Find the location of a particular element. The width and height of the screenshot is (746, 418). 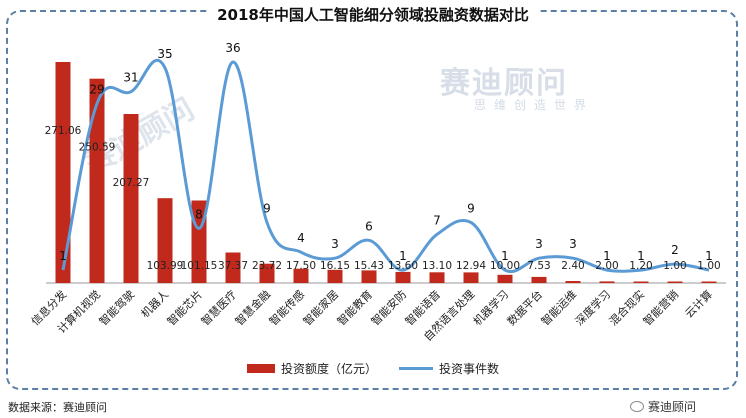

legend-label-events: 投资事件数 is located at coordinates (469, 369).